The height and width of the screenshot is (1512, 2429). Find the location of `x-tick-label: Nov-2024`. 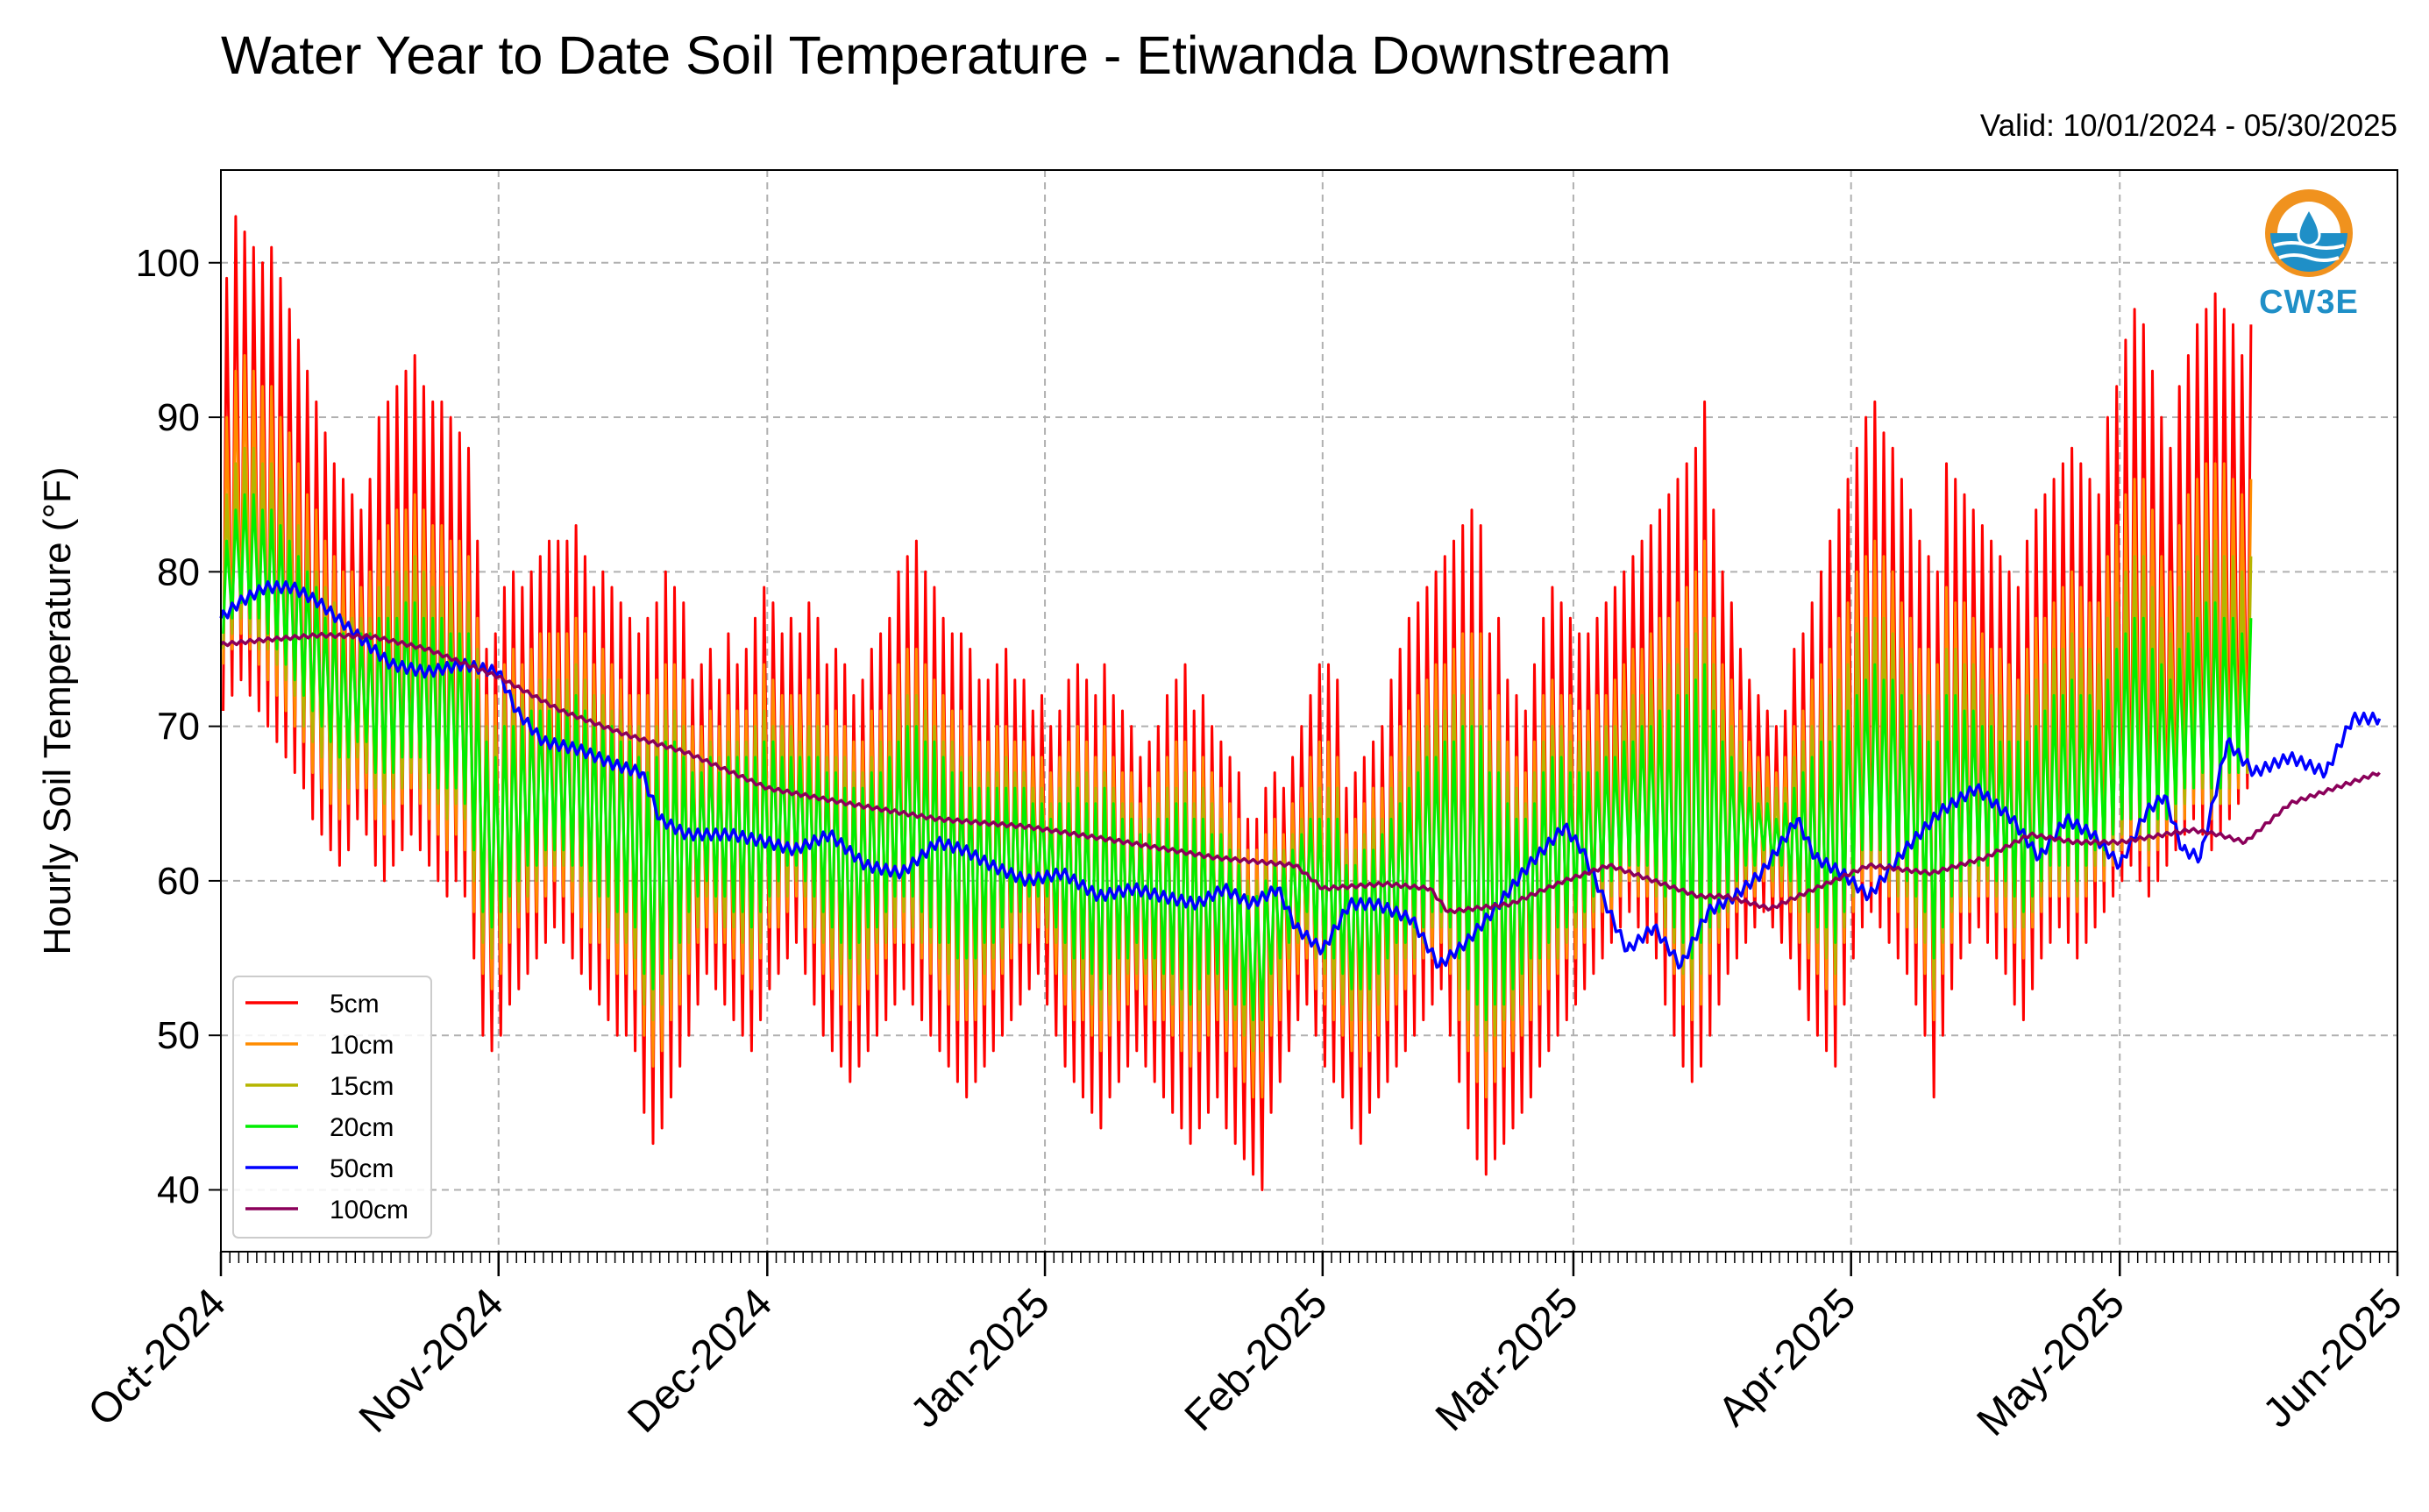

x-tick-label: Nov-2024 is located at coordinates (432, 1361).